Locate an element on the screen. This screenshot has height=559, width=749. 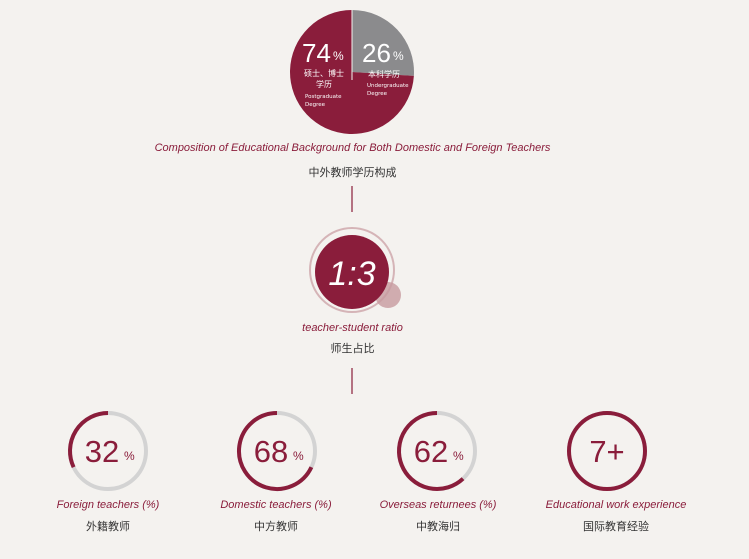
gauge-value-3: 7+ is located at coordinates (606, 451).